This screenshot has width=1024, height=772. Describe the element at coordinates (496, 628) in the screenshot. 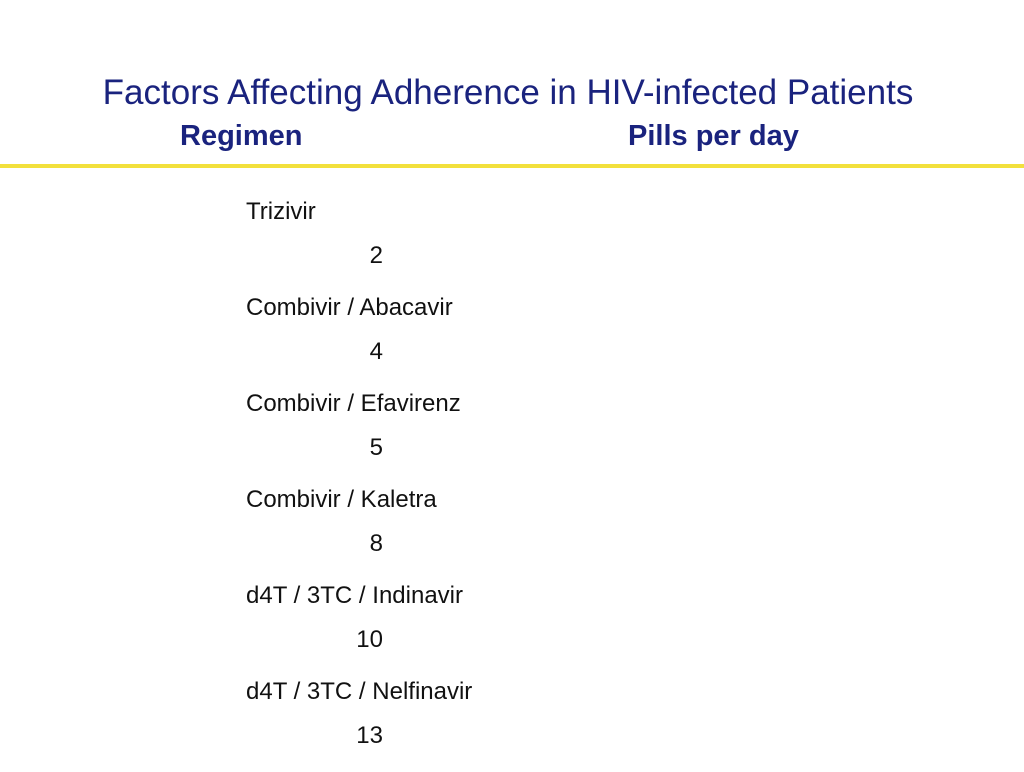

I see `list-item: d4T / 3TC / Indinavir 10` at that location.